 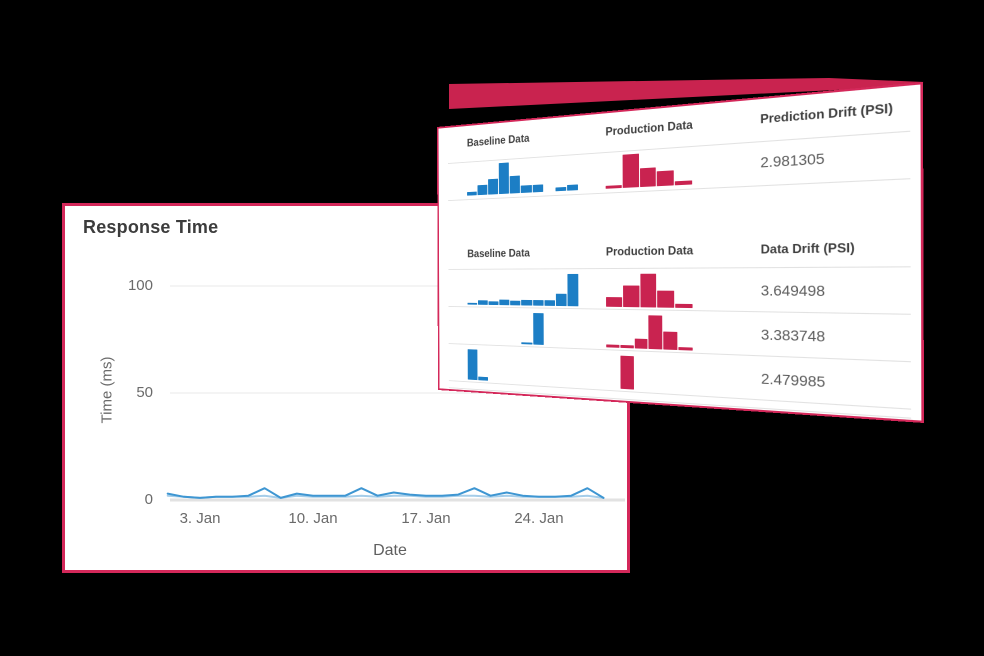 What do you see at coordinates (807, 249) in the screenshot?
I see `column-header-data-drift: Data Drift (PSI)` at bounding box center [807, 249].